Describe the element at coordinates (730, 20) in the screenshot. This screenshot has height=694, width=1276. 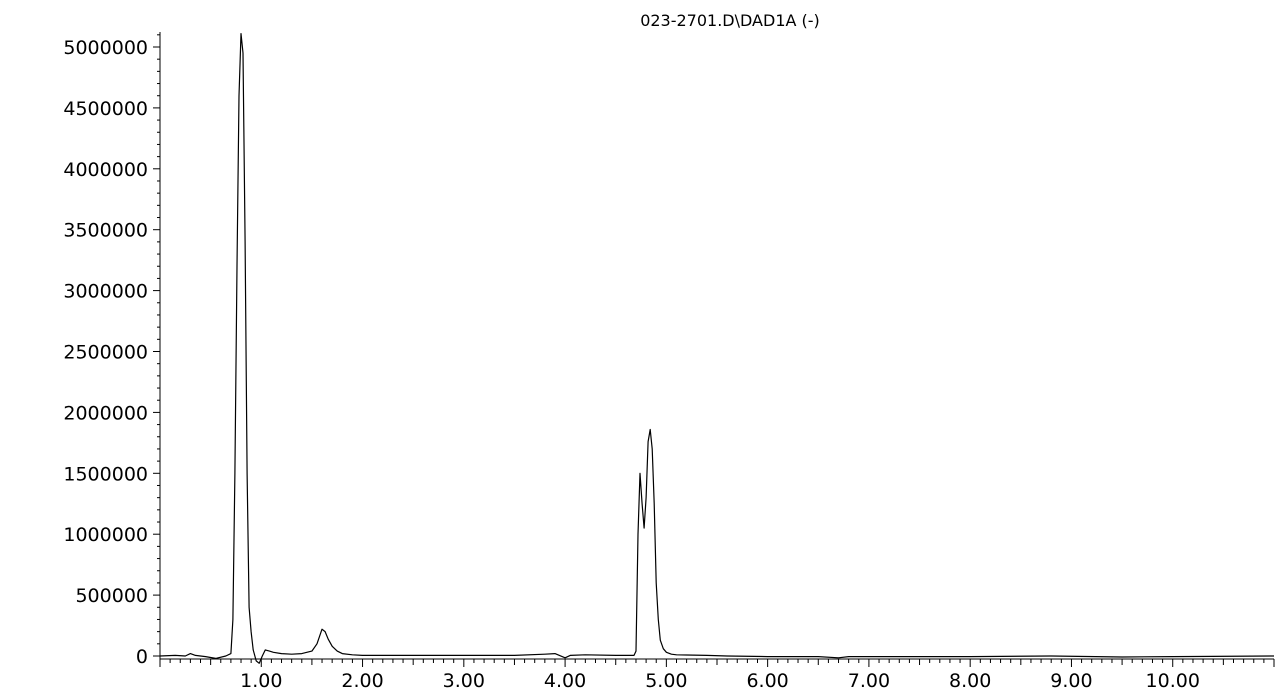
I see `chart-title: 023-2701.D\DAD1A (-)` at that location.